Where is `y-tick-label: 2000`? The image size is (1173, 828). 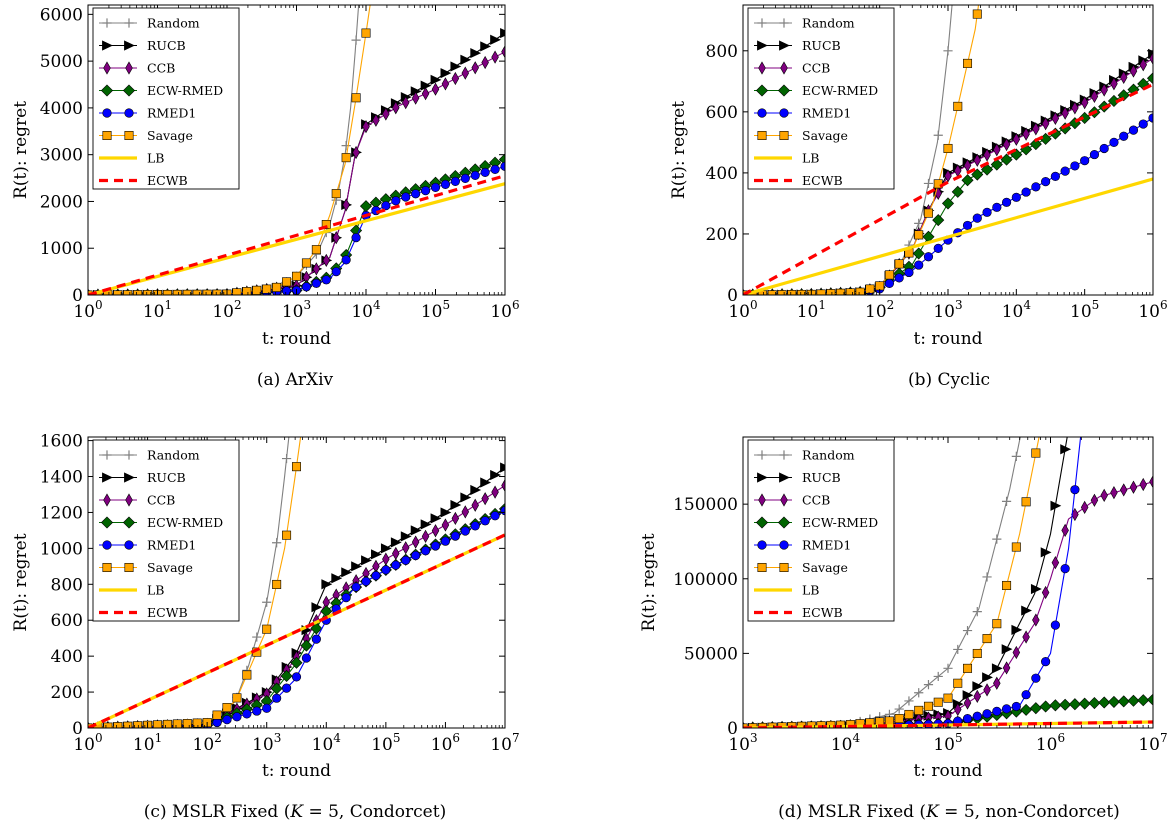
y-tick-label: 2000 is located at coordinates (61, 202).